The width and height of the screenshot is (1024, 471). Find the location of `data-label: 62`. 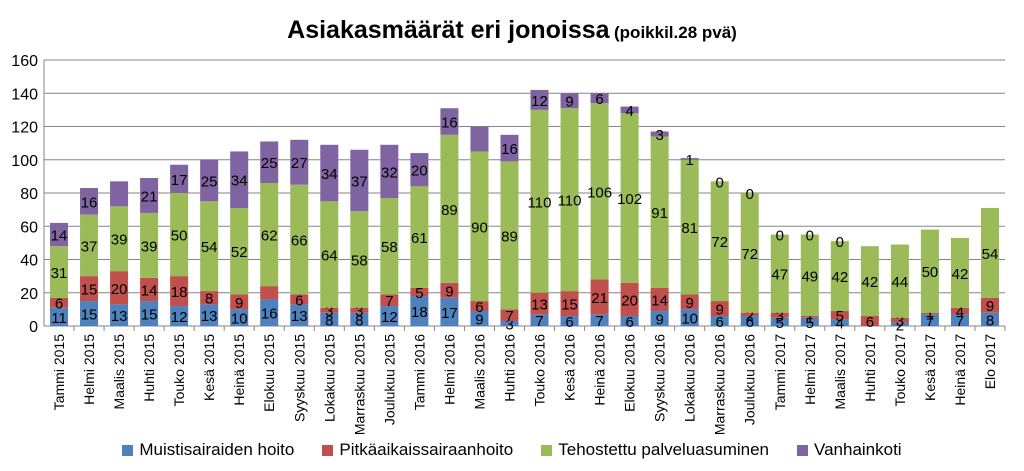

data-label: 62 is located at coordinates (269, 236).